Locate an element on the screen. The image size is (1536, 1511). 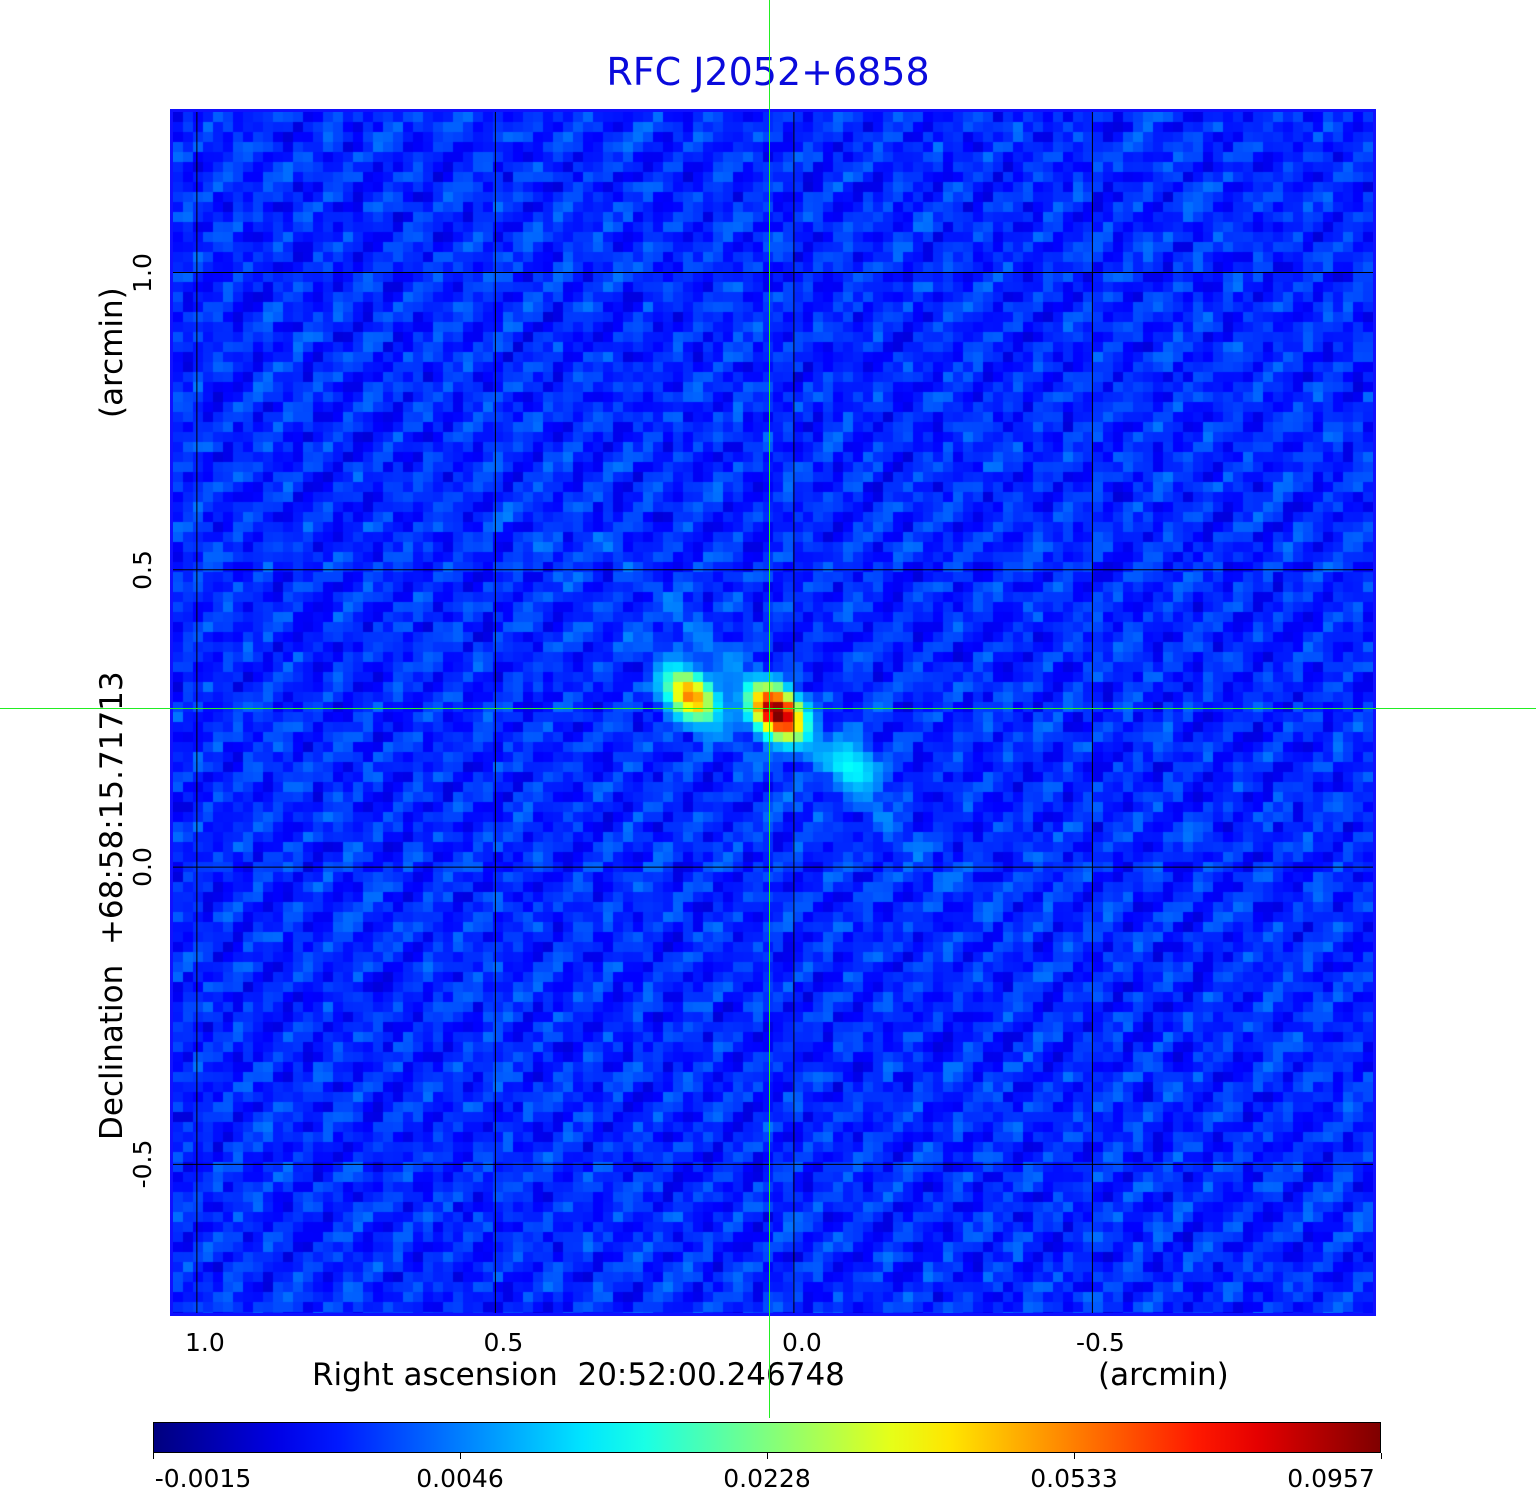
y-tick-label: 0.5 is located at coordinates (142, 569).